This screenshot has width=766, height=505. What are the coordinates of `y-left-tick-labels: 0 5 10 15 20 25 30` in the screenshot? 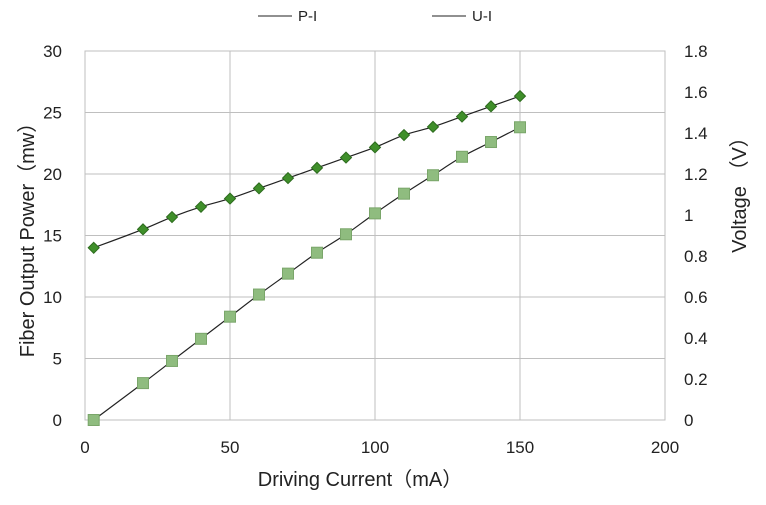 It's located at (52, 236).